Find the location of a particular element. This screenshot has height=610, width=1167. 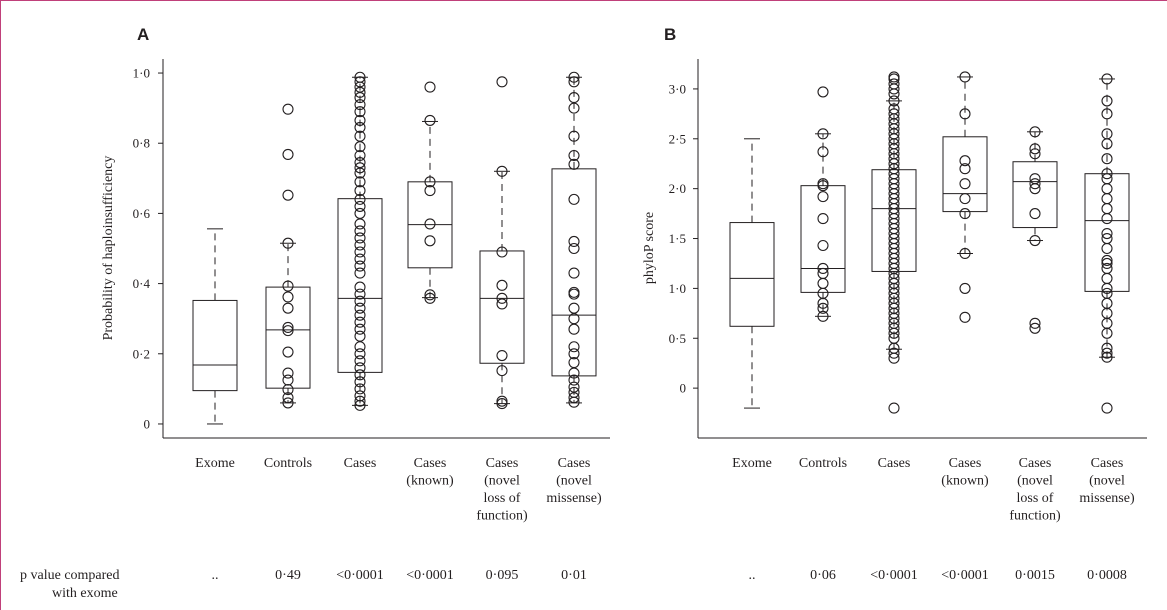

y-tick-label: 1·5 is located at coordinates (677, 238).